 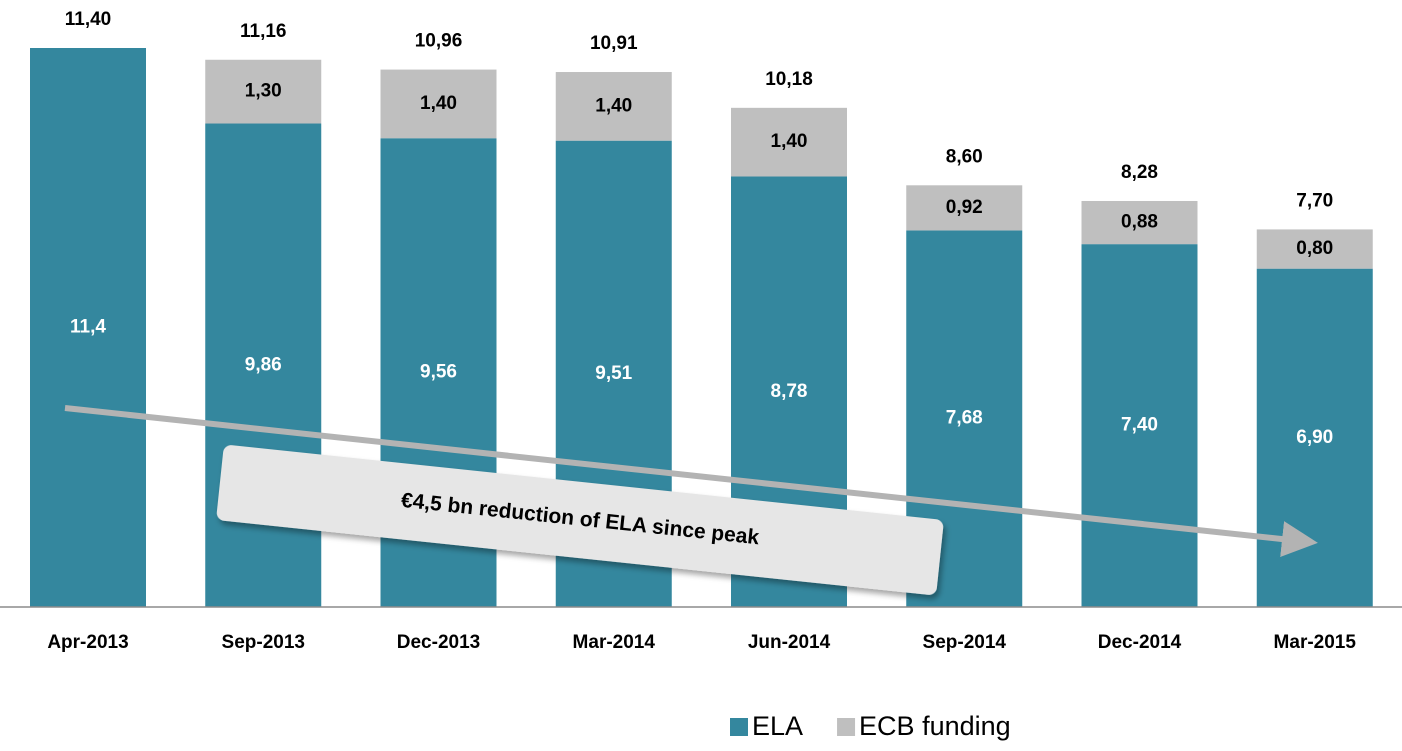 What do you see at coordinates (263, 364) in the screenshot?
I see `value-label: 9,86` at bounding box center [263, 364].